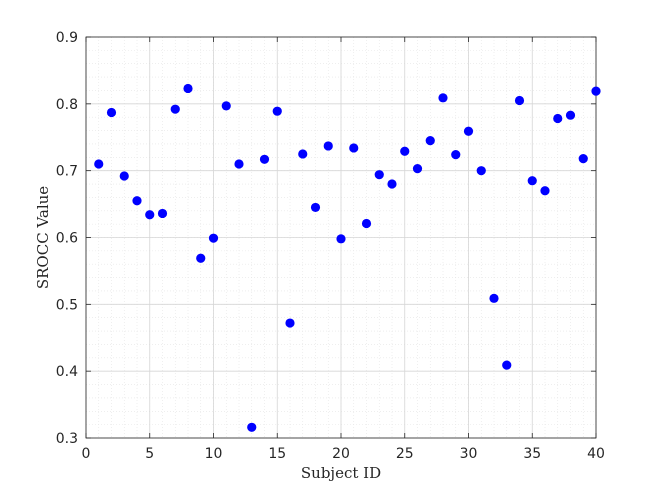  Describe the element at coordinates (67, 305) in the screenshot. I see `y-tick-label: 0.5` at that location.